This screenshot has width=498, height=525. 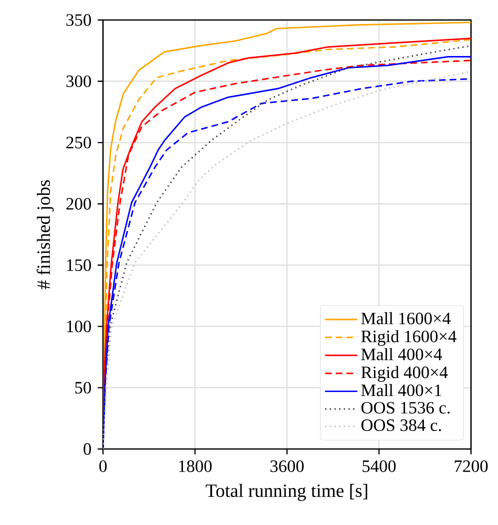 What do you see at coordinates (406, 318) in the screenshot?
I see `legend-label: Mall 1600×4` at bounding box center [406, 318].